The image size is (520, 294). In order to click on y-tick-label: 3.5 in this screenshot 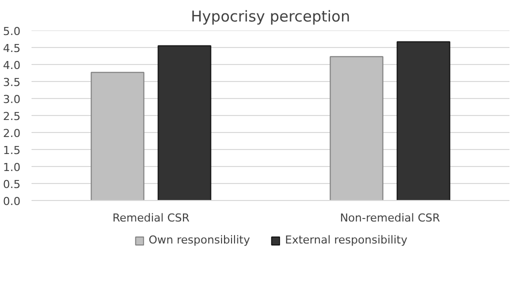, I will do `click(12, 82)`.